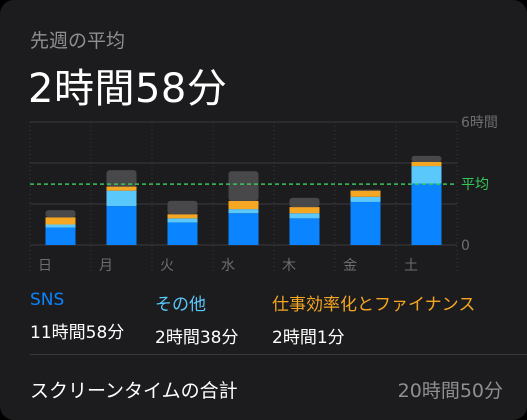 This screenshot has width=527, height=420. What do you see at coordinates (78, 41) in the screenshot?
I see `period-subtitle: 先週の平均` at bounding box center [78, 41].